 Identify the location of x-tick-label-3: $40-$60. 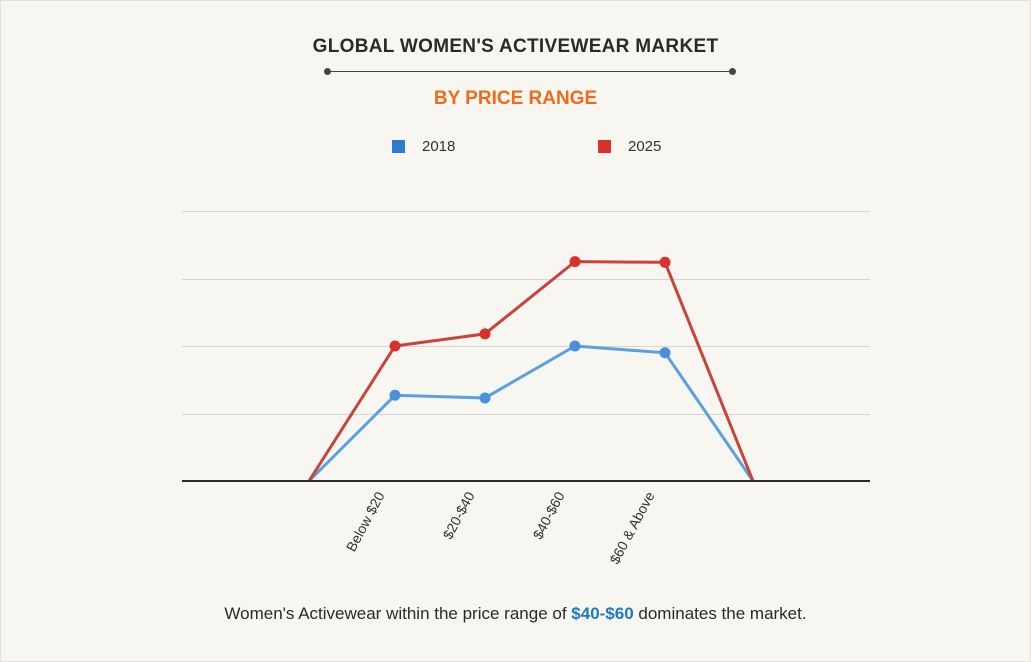
(548, 515).